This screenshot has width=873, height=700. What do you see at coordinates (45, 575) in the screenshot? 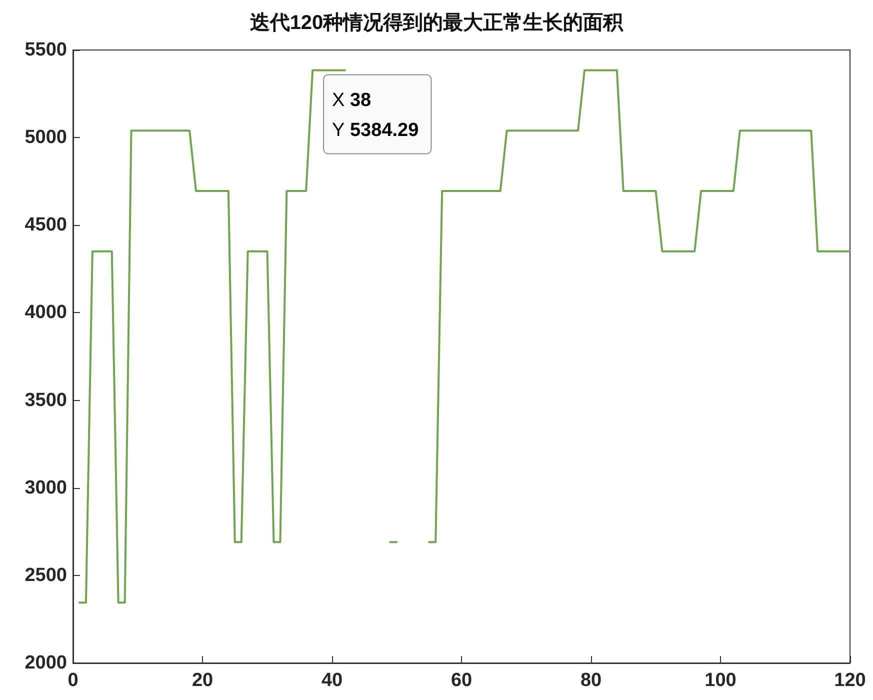
I see `y-tick-label: 2500` at bounding box center [45, 575].